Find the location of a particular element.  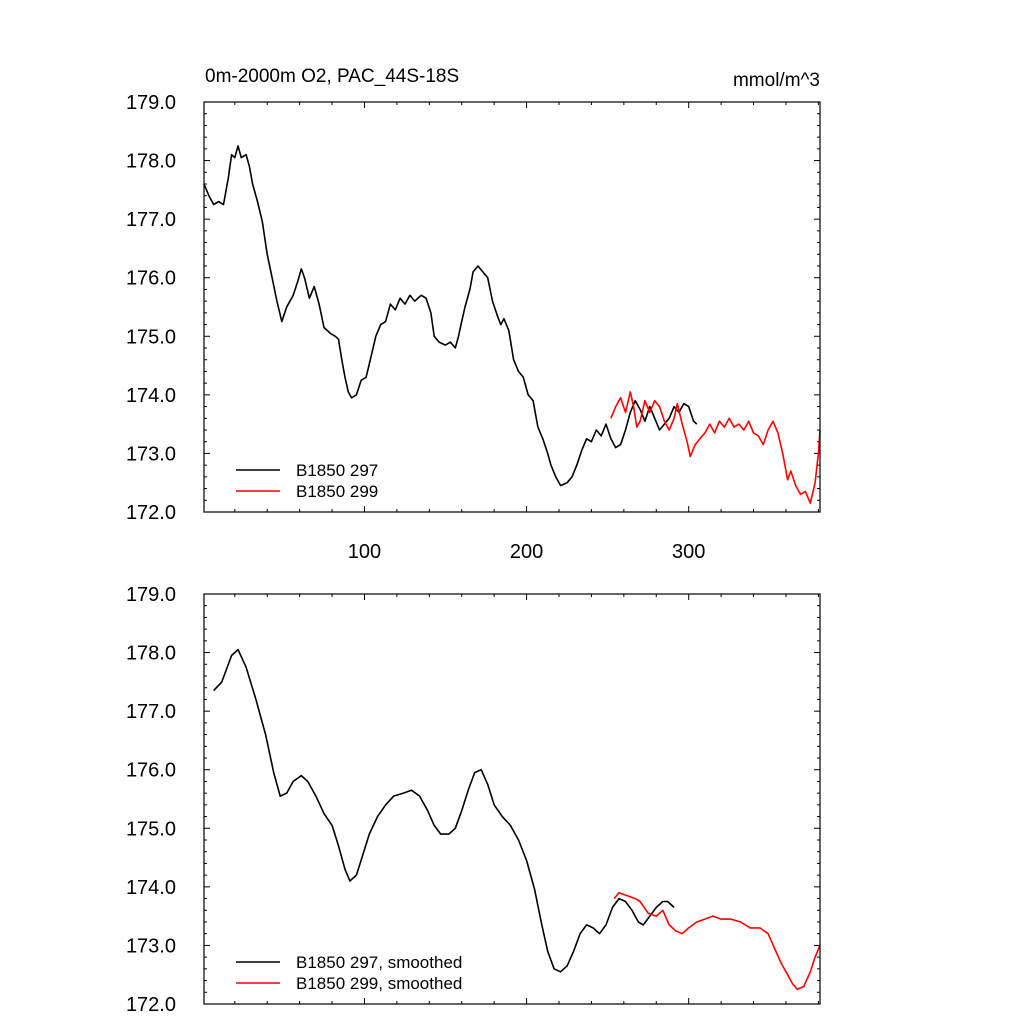

x-tick-label: 300 is located at coordinates (688, 552).